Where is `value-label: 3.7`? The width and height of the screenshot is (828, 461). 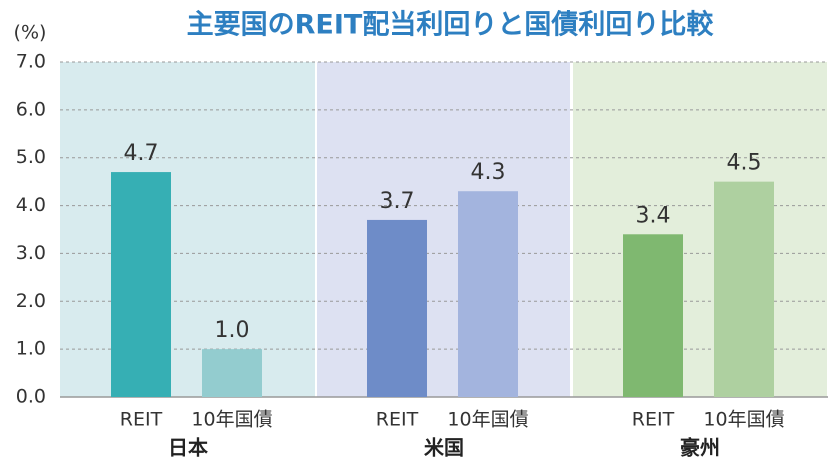
value-label: 3.7 is located at coordinates (397, 201).